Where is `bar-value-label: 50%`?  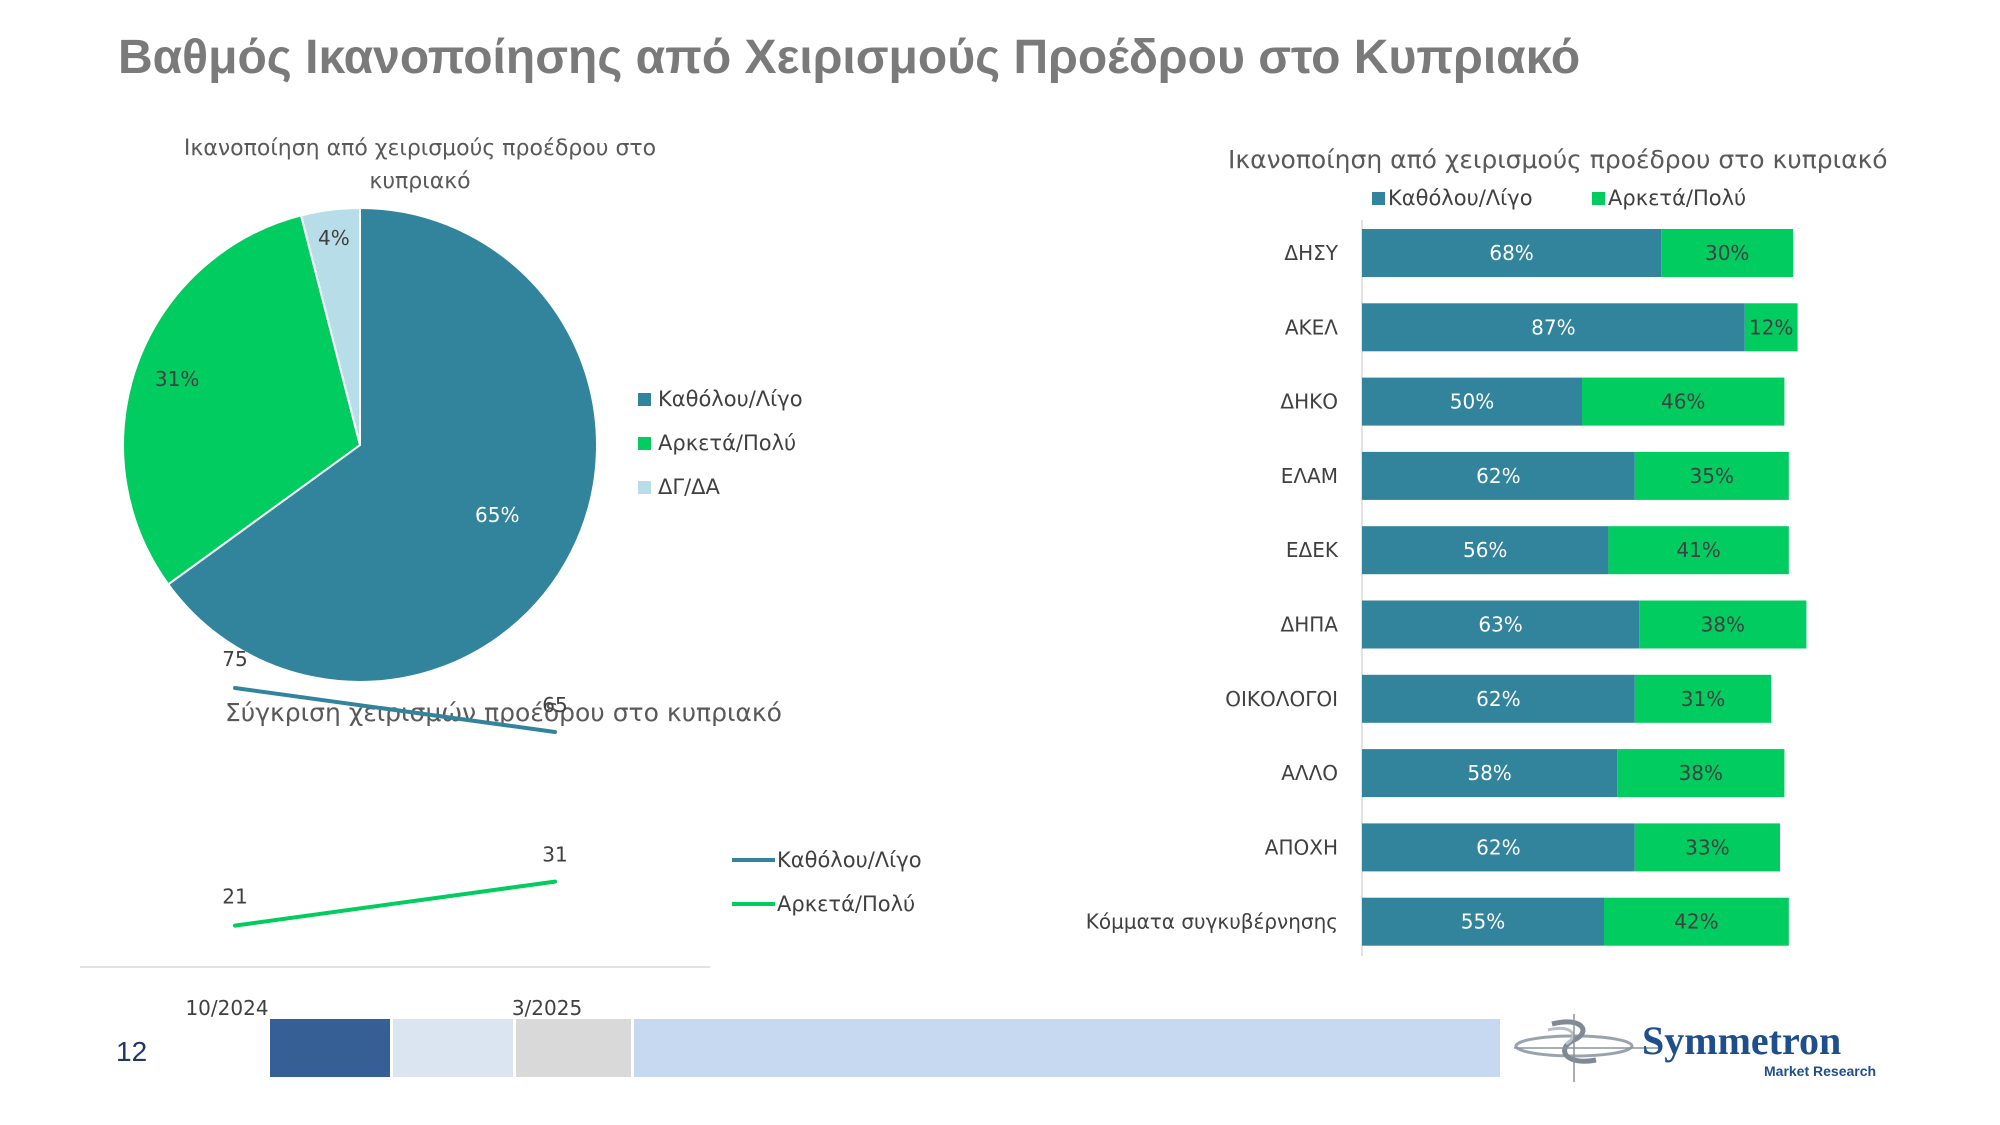
bar-value-label: 50% is located at coordinates (1472, 402).